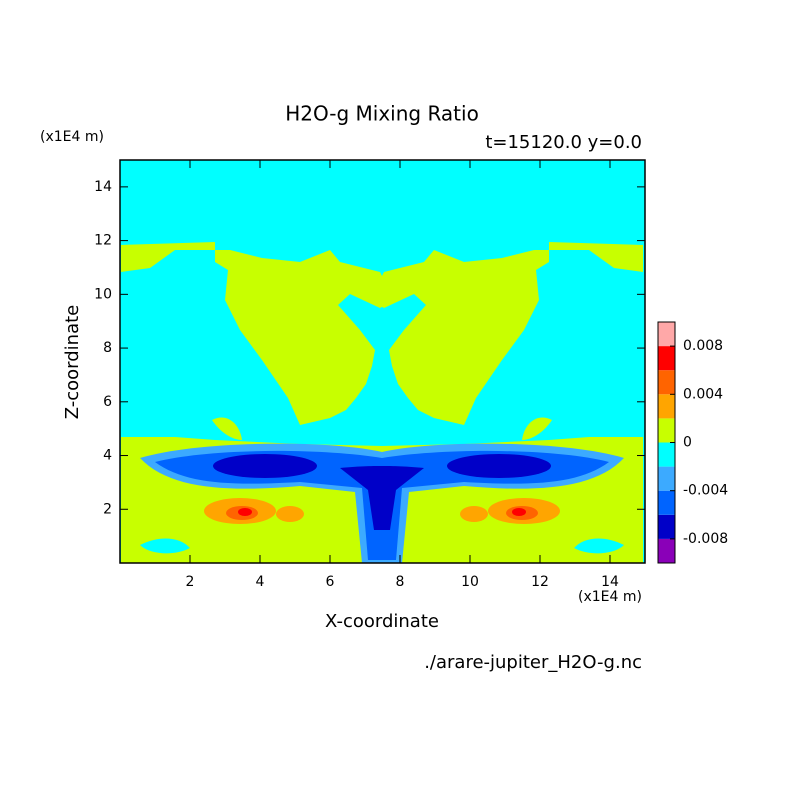  What do you see at coordinates (190, 582) in the screenshot?
I see `x-tick-label: 2` at bounding box center [190, 582].